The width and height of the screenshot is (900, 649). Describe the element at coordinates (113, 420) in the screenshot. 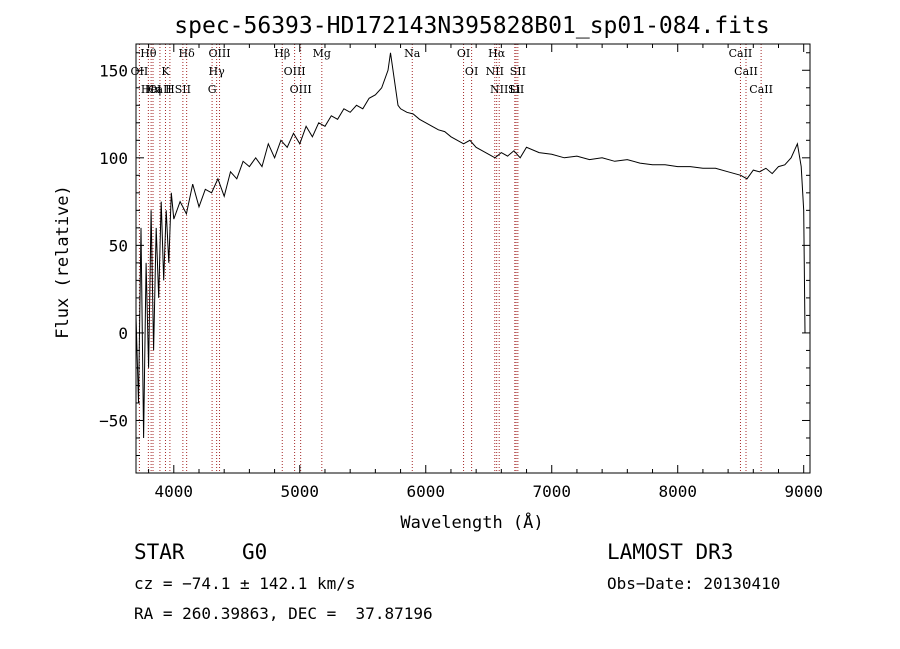

I see `y-tick-label: −50` at that location.